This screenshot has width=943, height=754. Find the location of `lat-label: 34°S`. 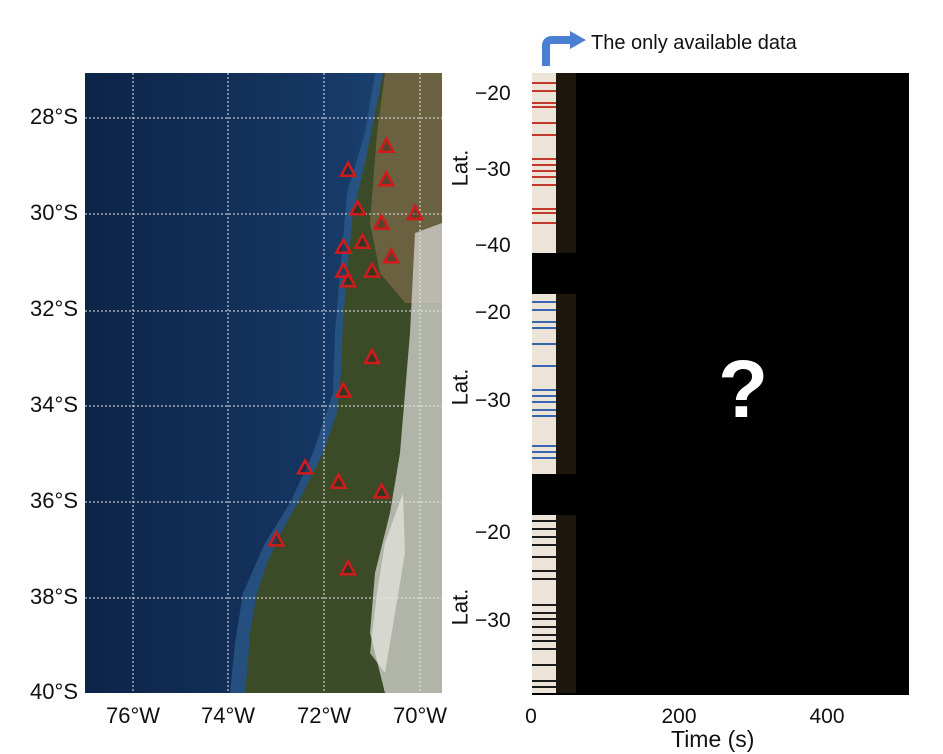

lat-label: 34°S is located at coordinates (54, 404).